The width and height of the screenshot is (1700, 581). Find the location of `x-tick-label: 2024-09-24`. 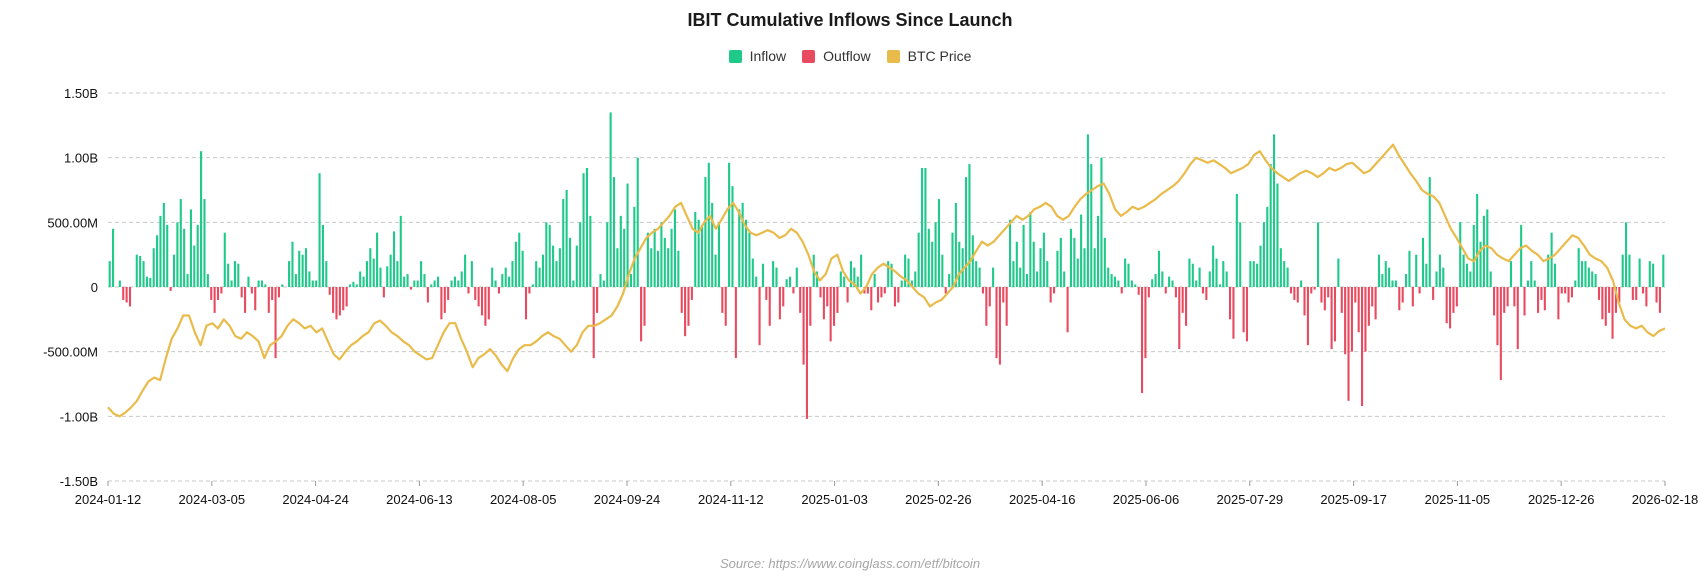

x-tick-label: 2024-09-24 is located at coordinates (627, 499).